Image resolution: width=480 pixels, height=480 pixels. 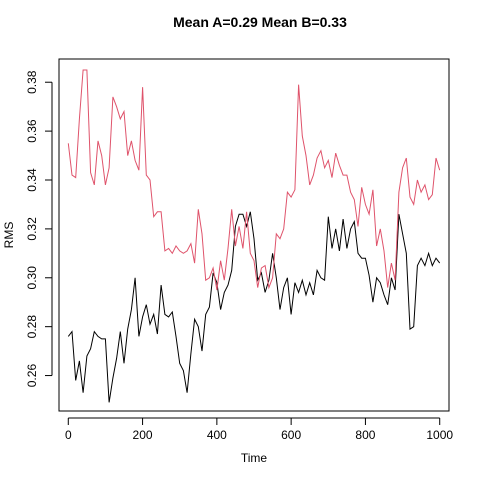 What do you see at coordinates (68, 435) in the screenshot?
I see `x-tick-label: 0` at bounding box center [68, 435].